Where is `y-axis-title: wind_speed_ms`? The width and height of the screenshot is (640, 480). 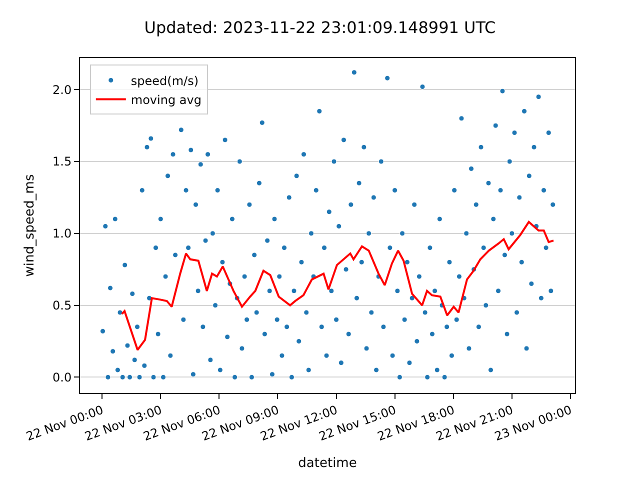 y-axis-title: wind_speed_ms is located at coordinates (30, 225).